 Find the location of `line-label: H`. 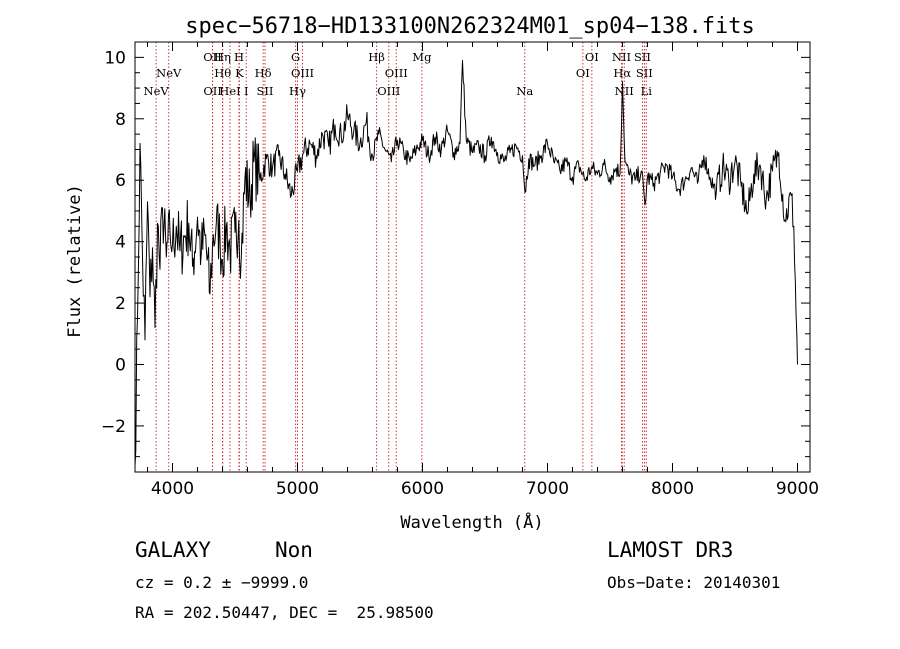

line-label: H is located at coordinates (239, 57).